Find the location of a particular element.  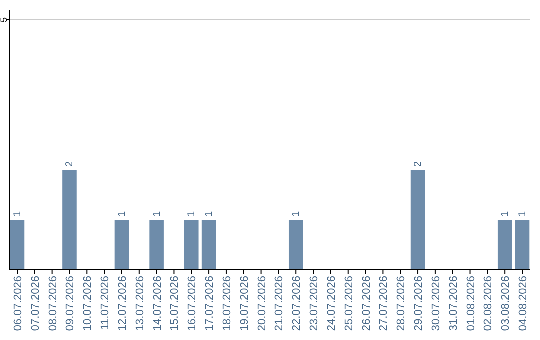

x-tick-label: 08.07.2026 is located at coordinates (53, 304).